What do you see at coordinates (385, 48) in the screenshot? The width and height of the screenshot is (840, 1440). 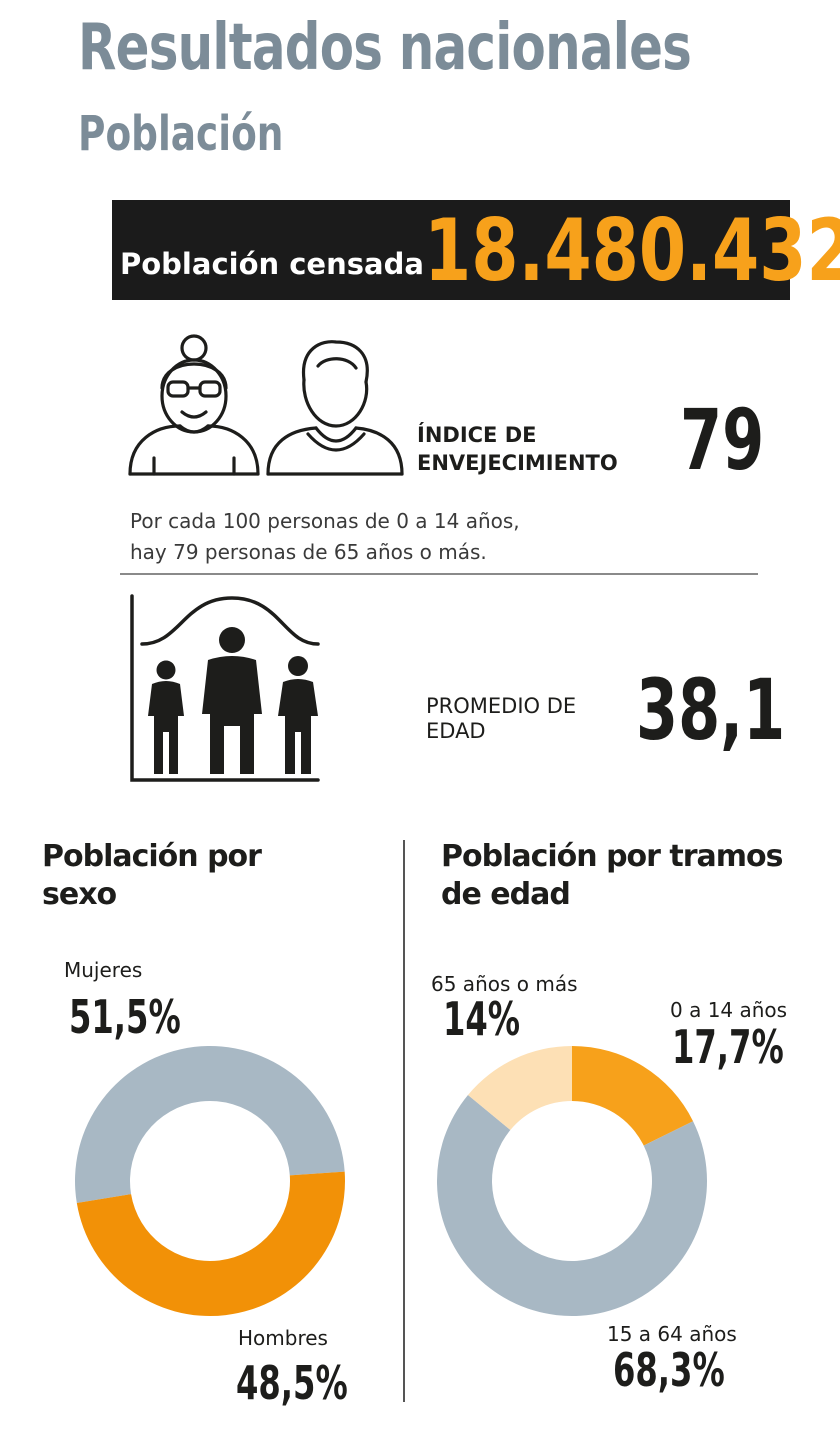 I see `page-title: Resultados nacionales` at bounding box center [385, 48].